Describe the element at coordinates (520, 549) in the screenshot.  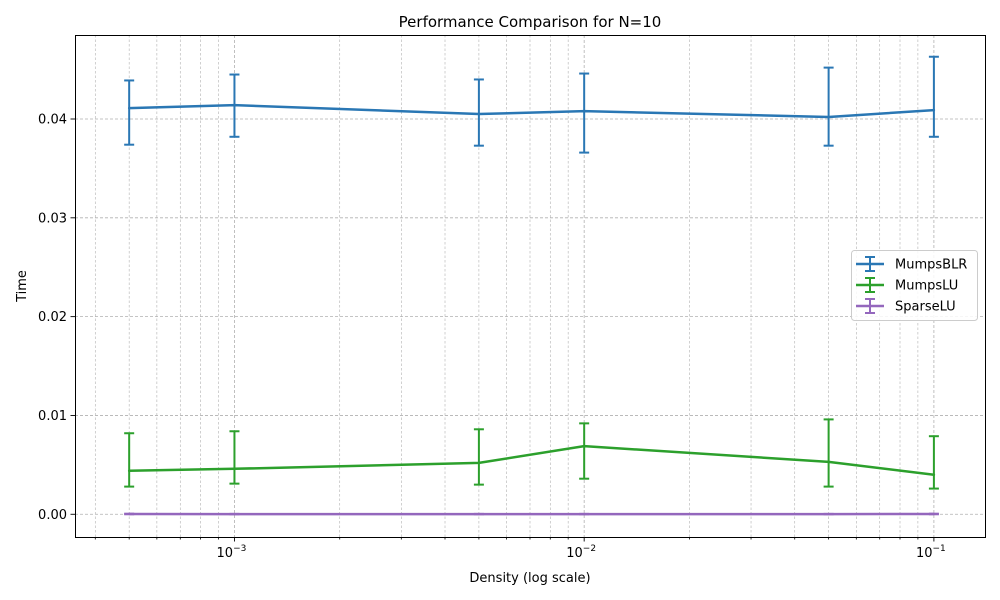
I see `x-axis-ticks: 10⁻³ 10⁻² 10⁻¹` at that location.